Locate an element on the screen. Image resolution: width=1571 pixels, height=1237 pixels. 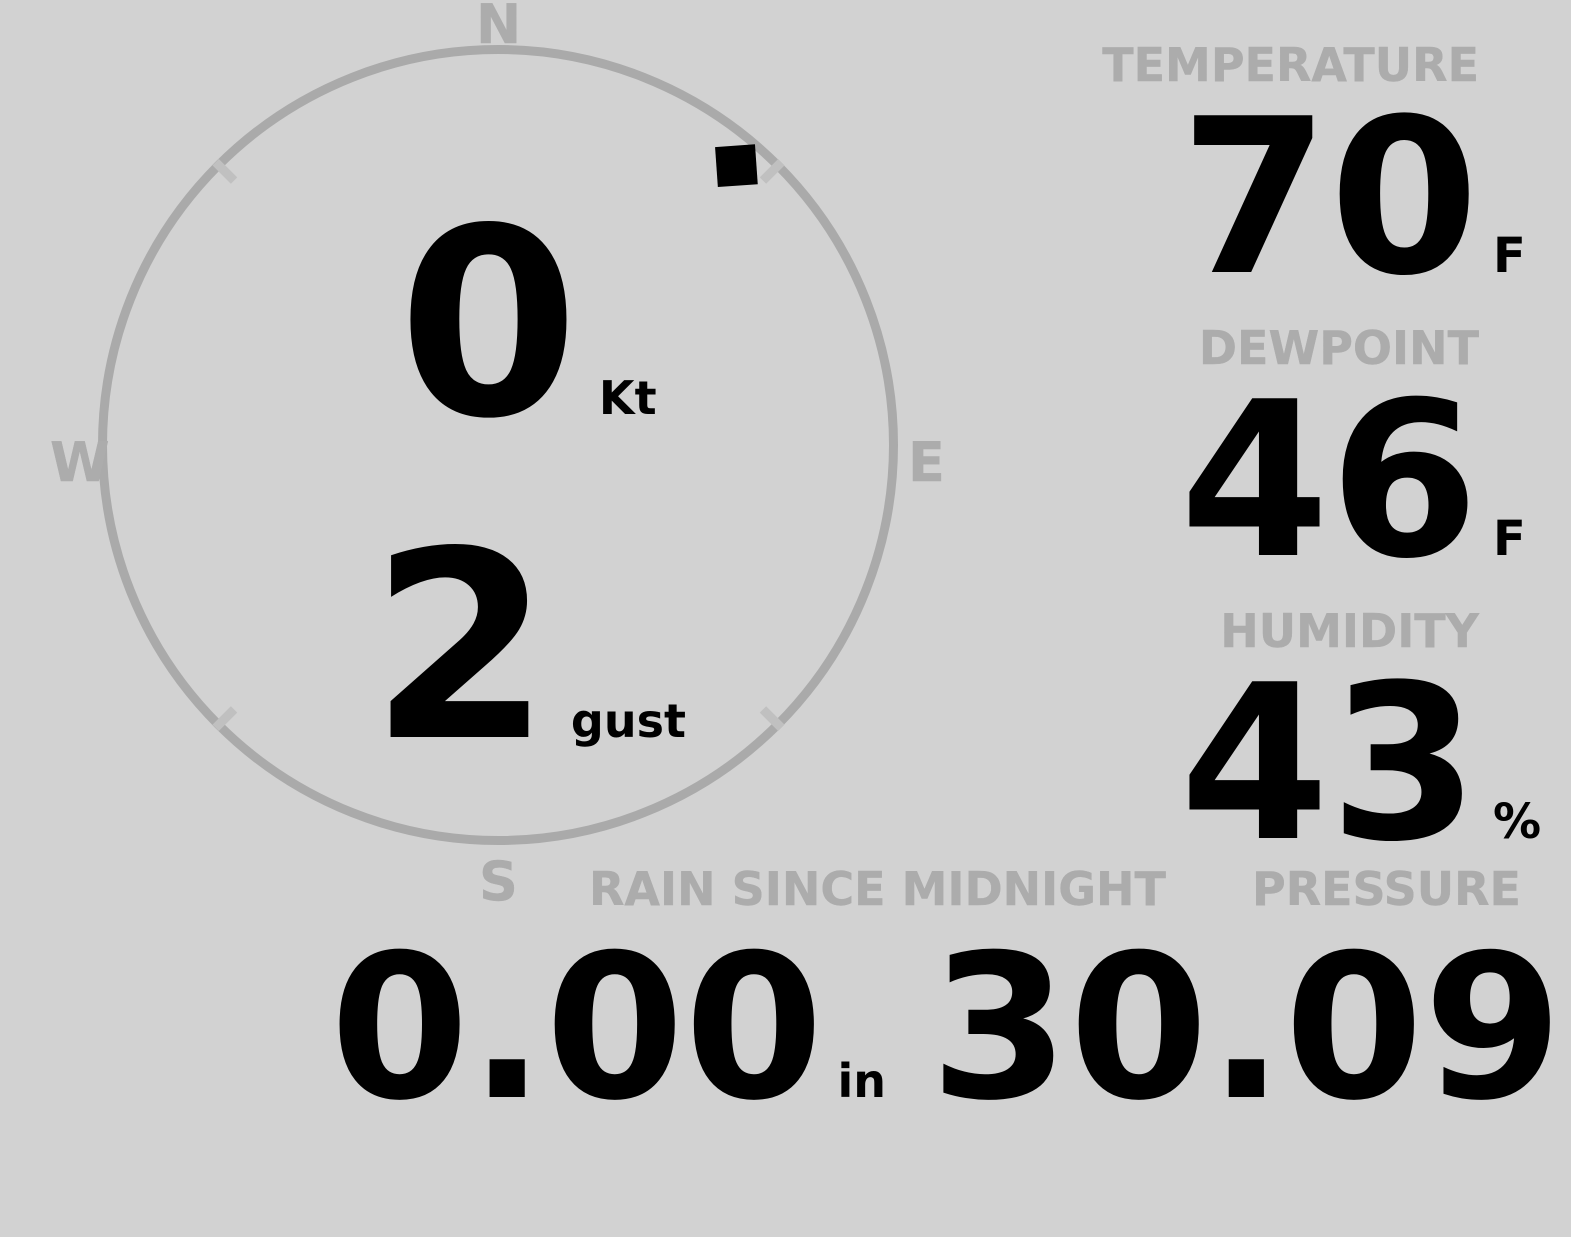
pressure-readout: 30.09 in is located at coordinates (1250, 1029).